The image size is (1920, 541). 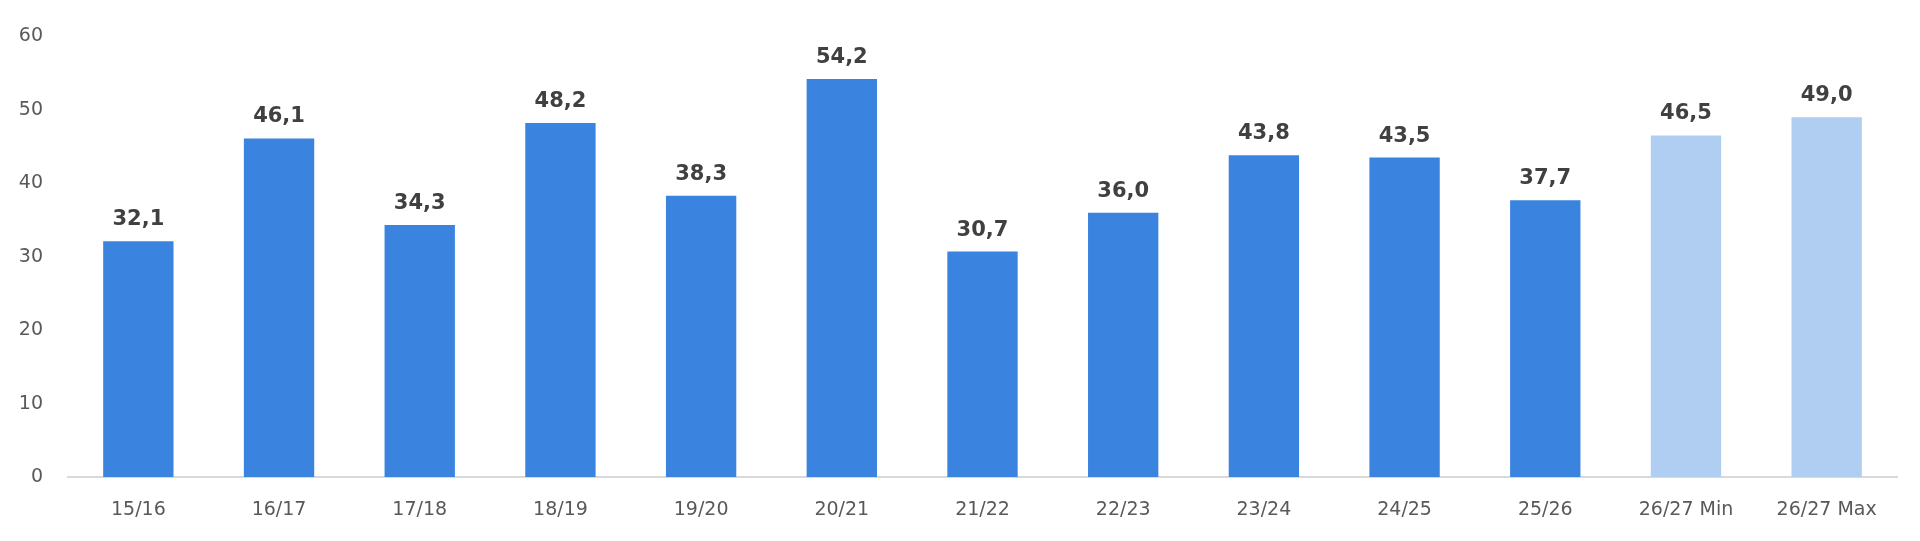 I want to click on data-label: 46,1, so click(x=279, y=115).